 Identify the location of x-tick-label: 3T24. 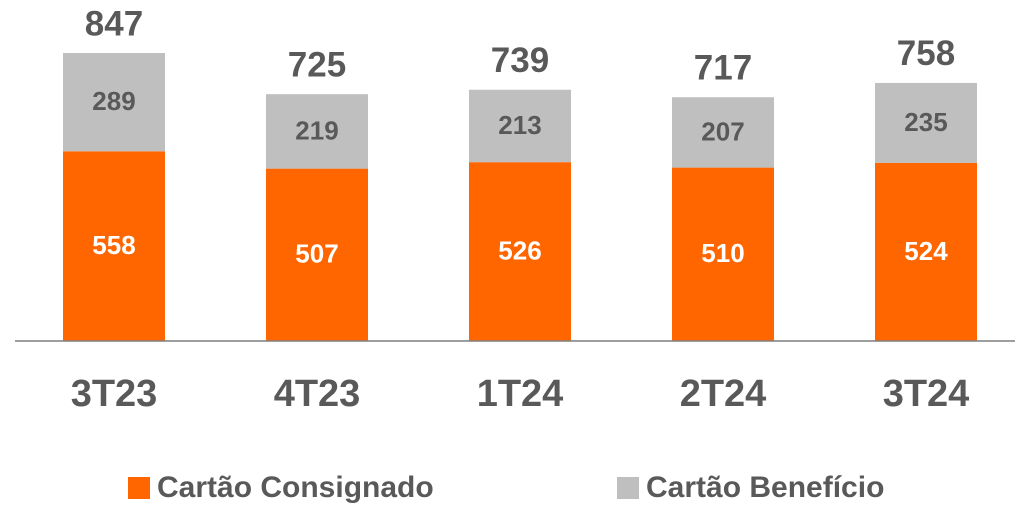
(926, 394).